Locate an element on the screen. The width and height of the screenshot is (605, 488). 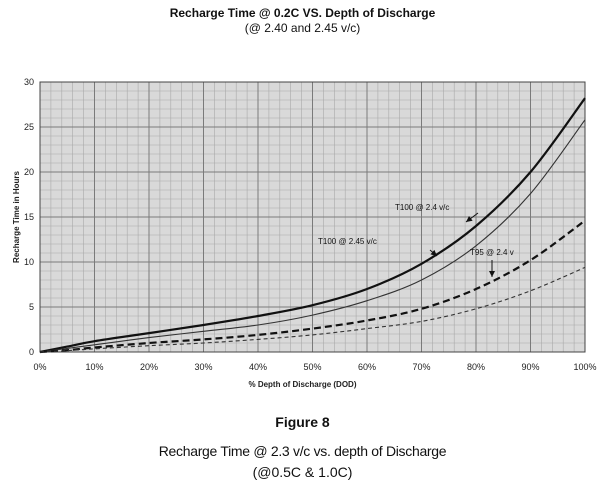
x-tick-label: 100% is located at coordinates (584, 367).